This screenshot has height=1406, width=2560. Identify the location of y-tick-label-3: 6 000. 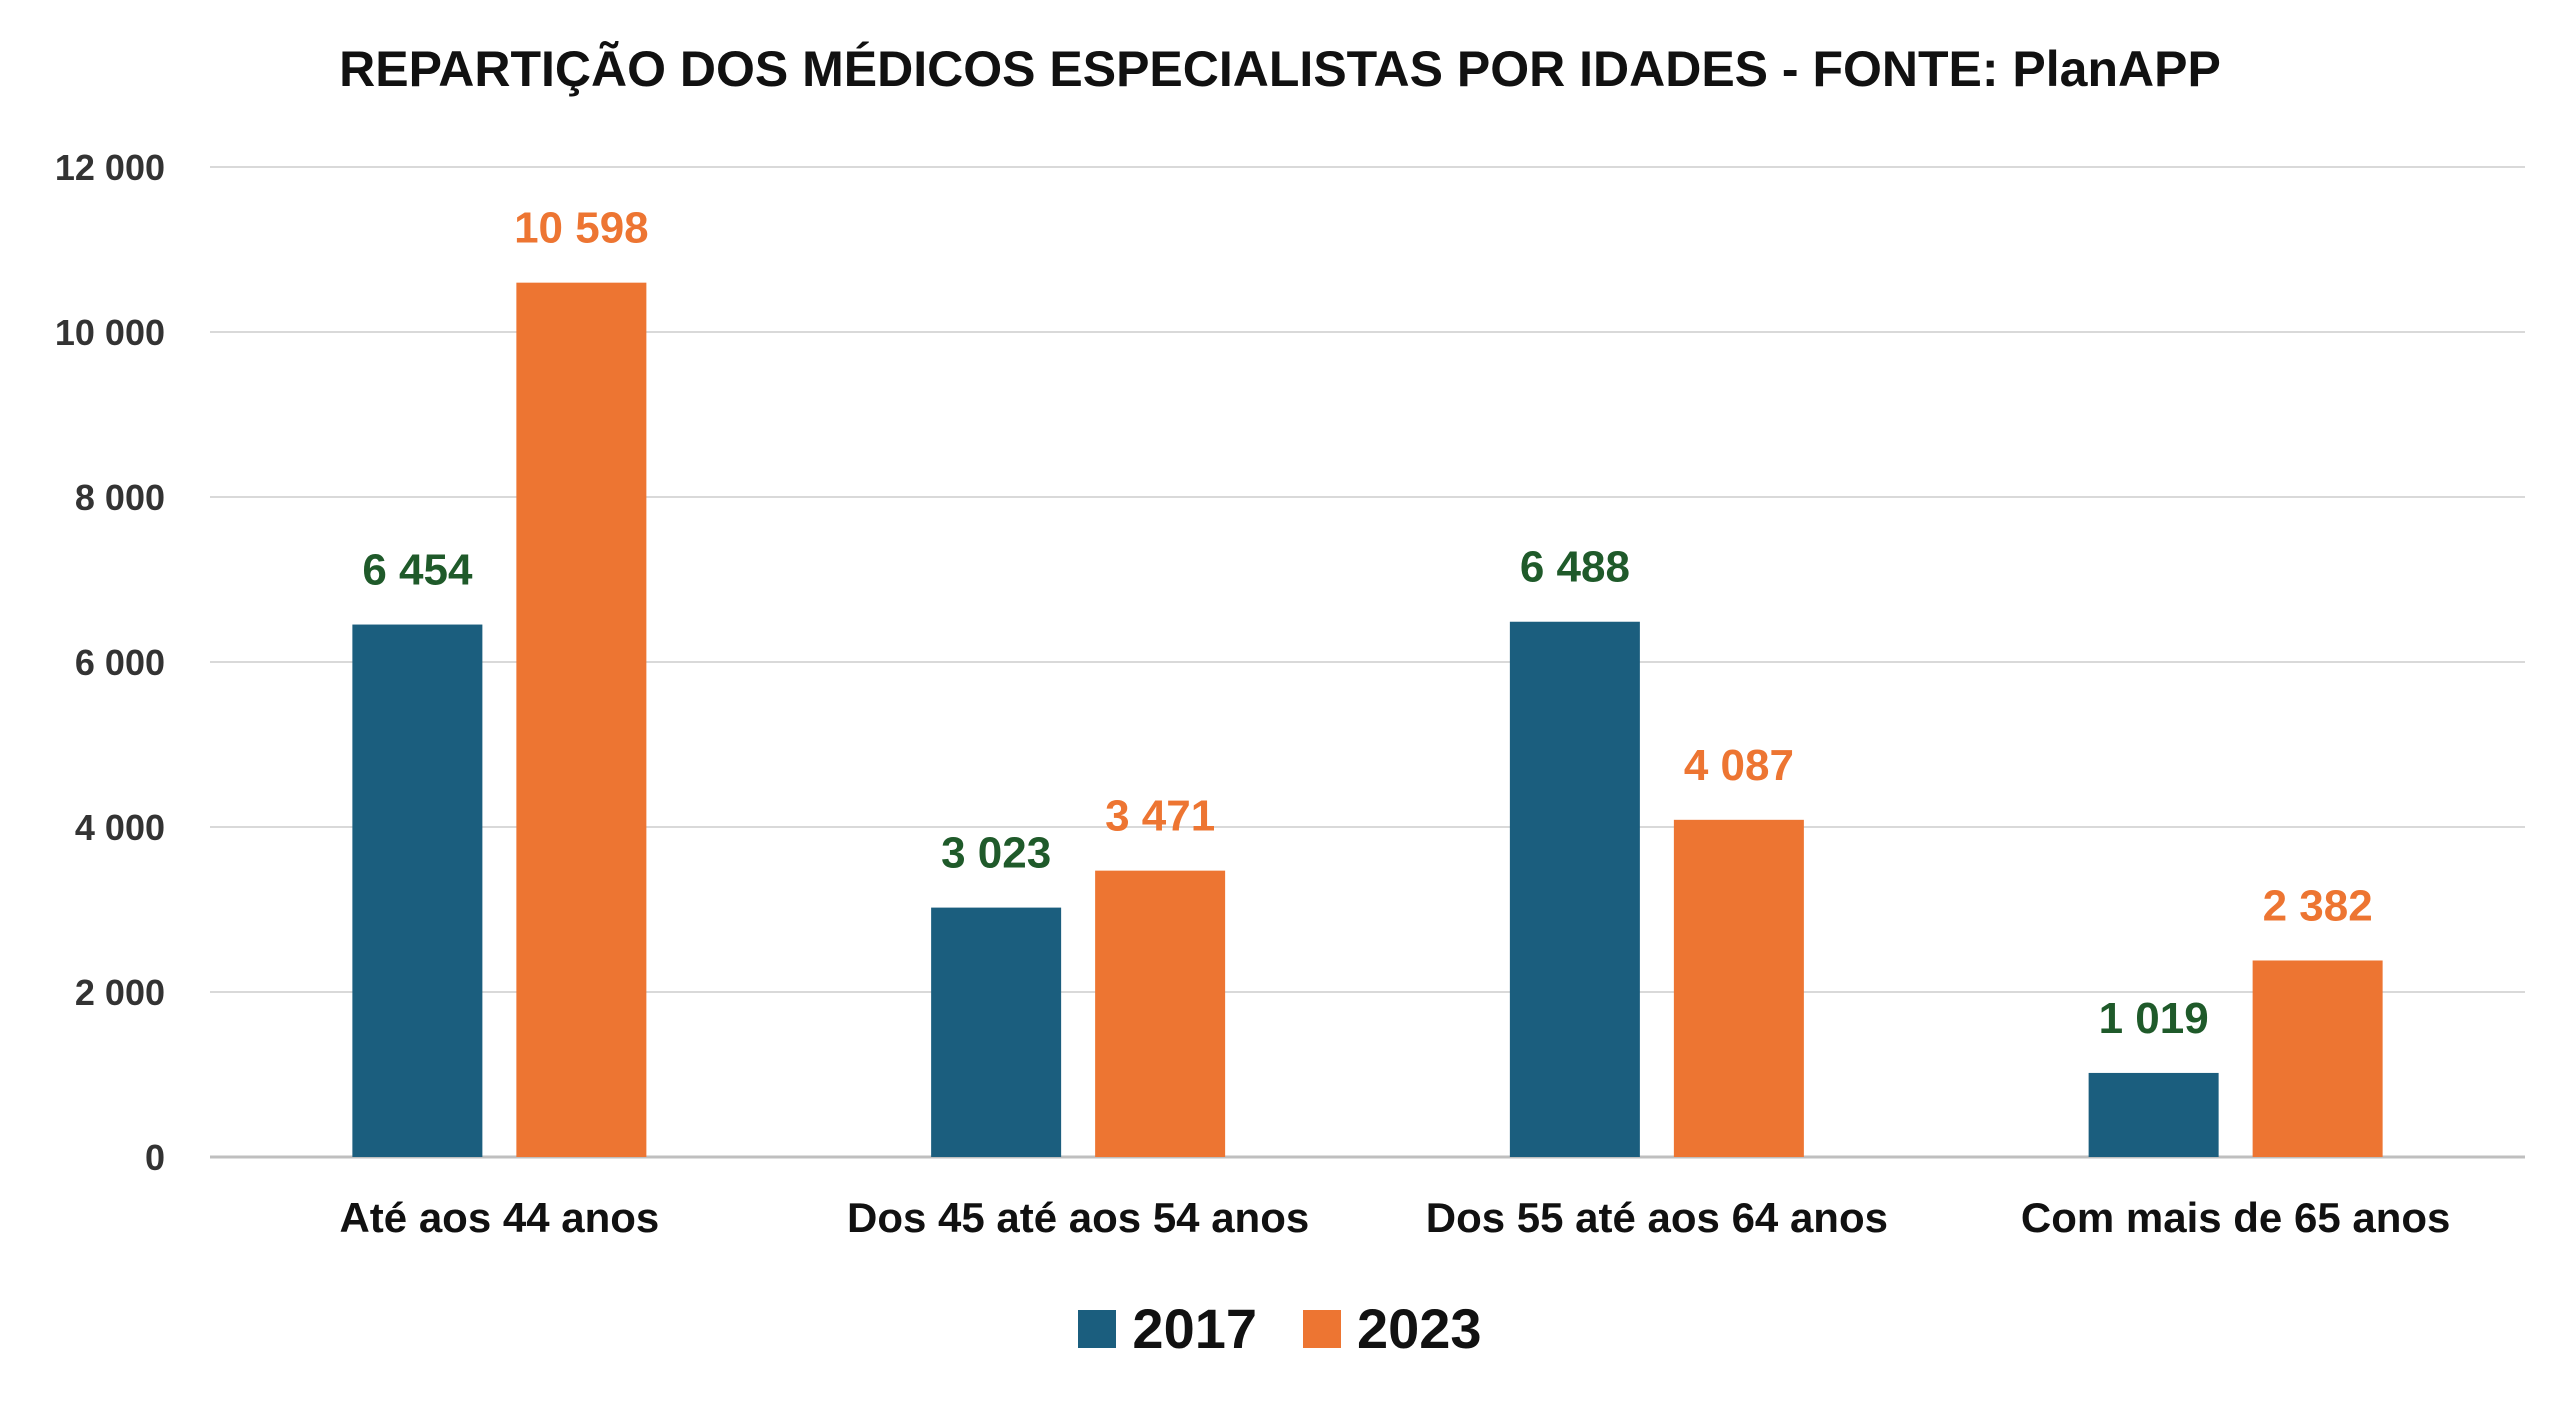
(120, 662).